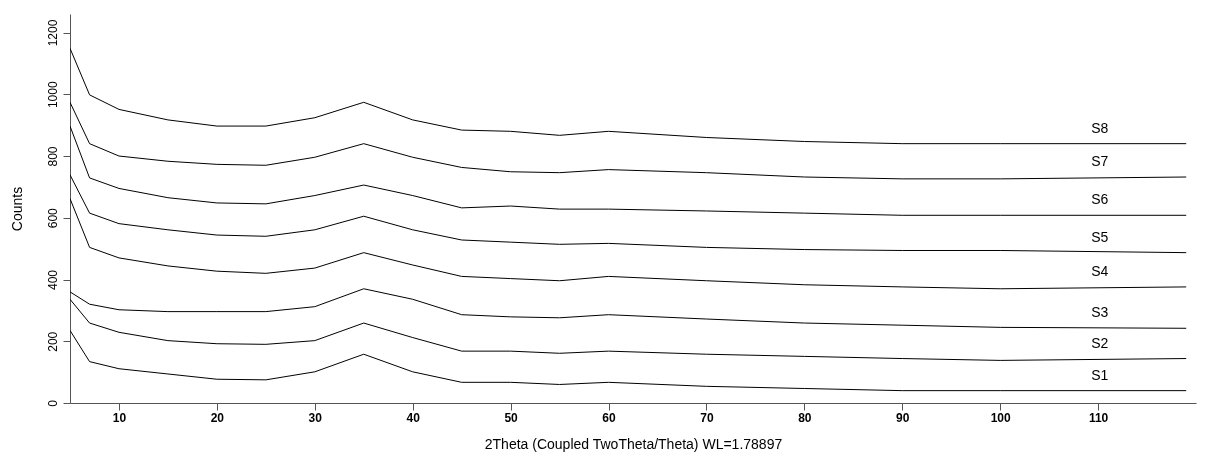 The image size is (1208, 459). I want to click on series-label: S8, so click(1100, 127).